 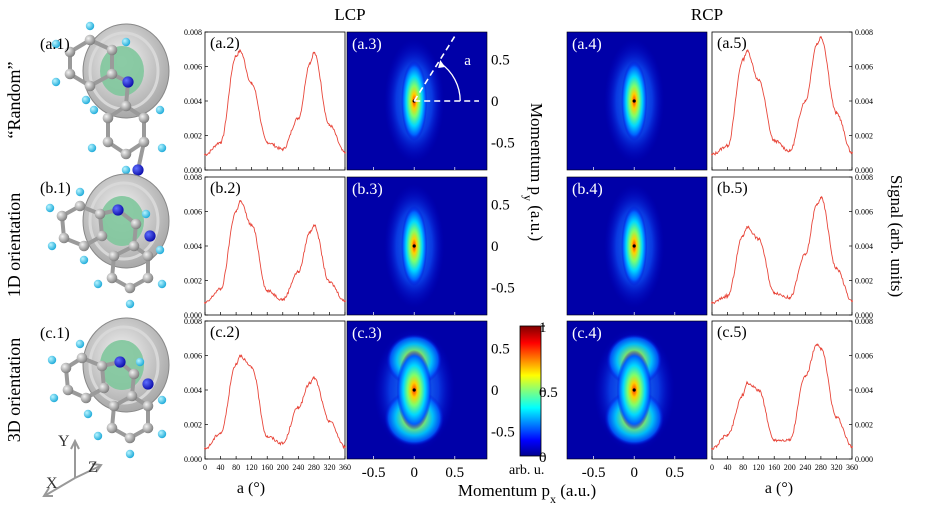 What do you see at coordinates (414, 473) in the screenshot?
I see `map-x-tick-label: 0` at bounding box center [414, 473].